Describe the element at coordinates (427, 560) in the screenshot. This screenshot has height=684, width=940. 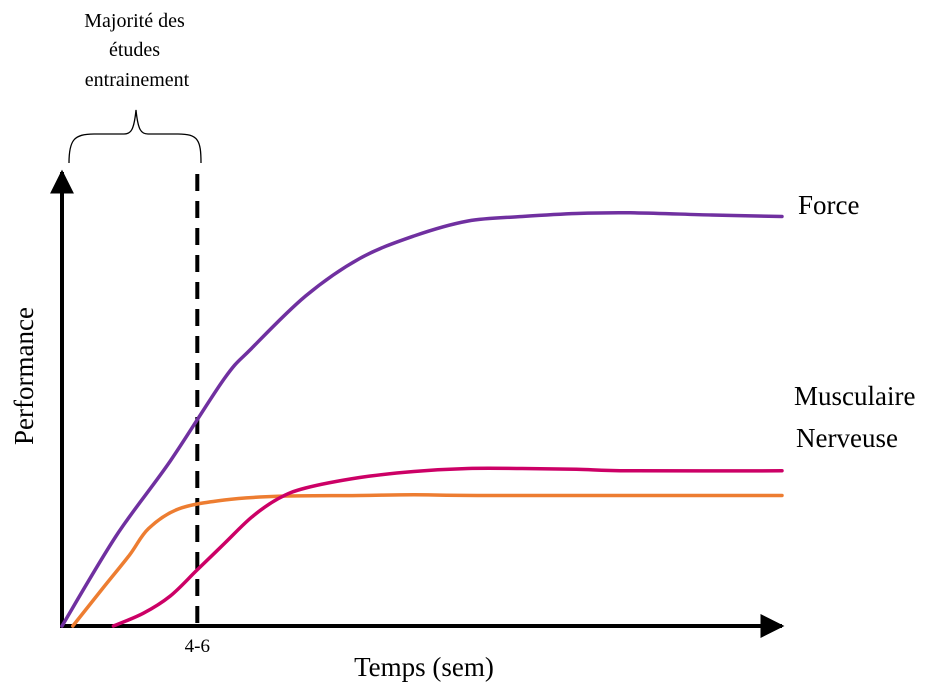
I see `nerveuse-curve` at that location.